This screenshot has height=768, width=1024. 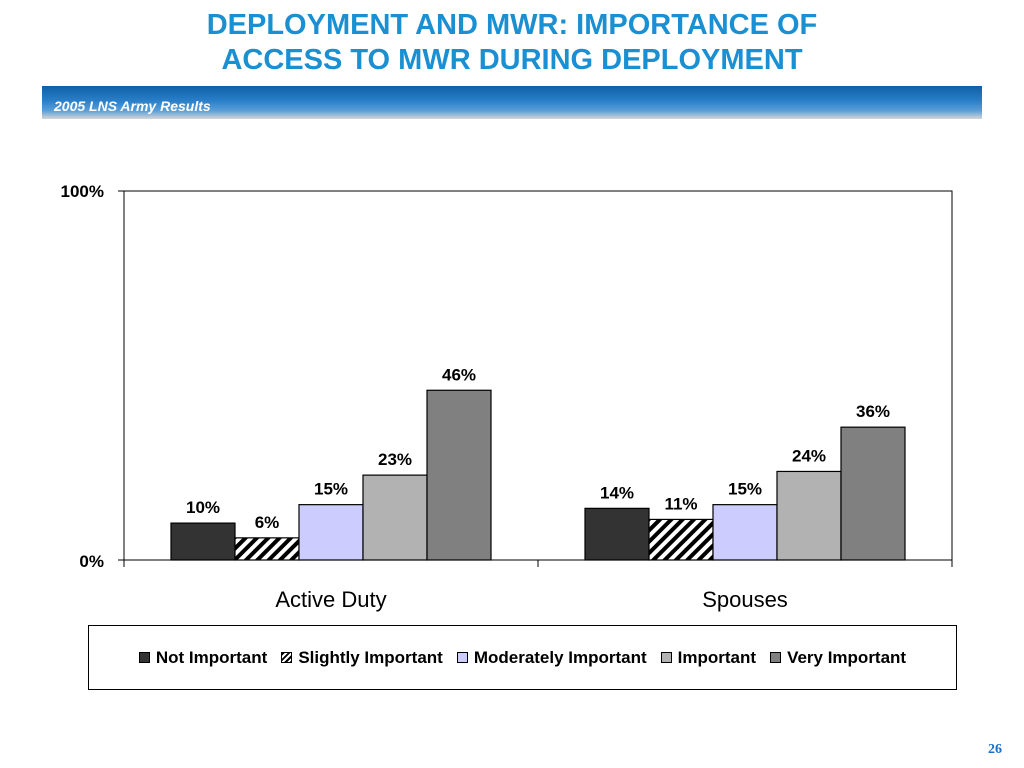 What do you see at coordinates (203, 541) in the screenshot?
I see `bar-not-important-active-duty` at bounding box center [203, 541].